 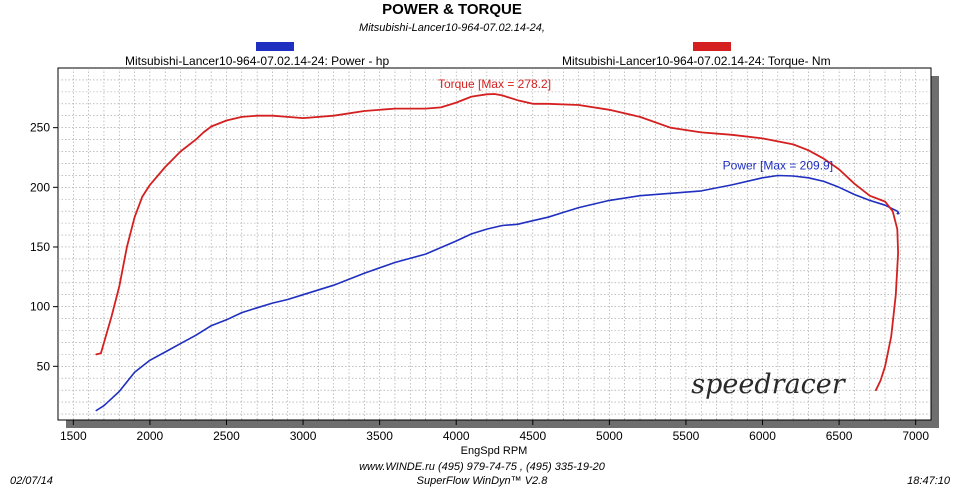 I want to click on footer-date: 02/07/14, so click(x=31, y=481).